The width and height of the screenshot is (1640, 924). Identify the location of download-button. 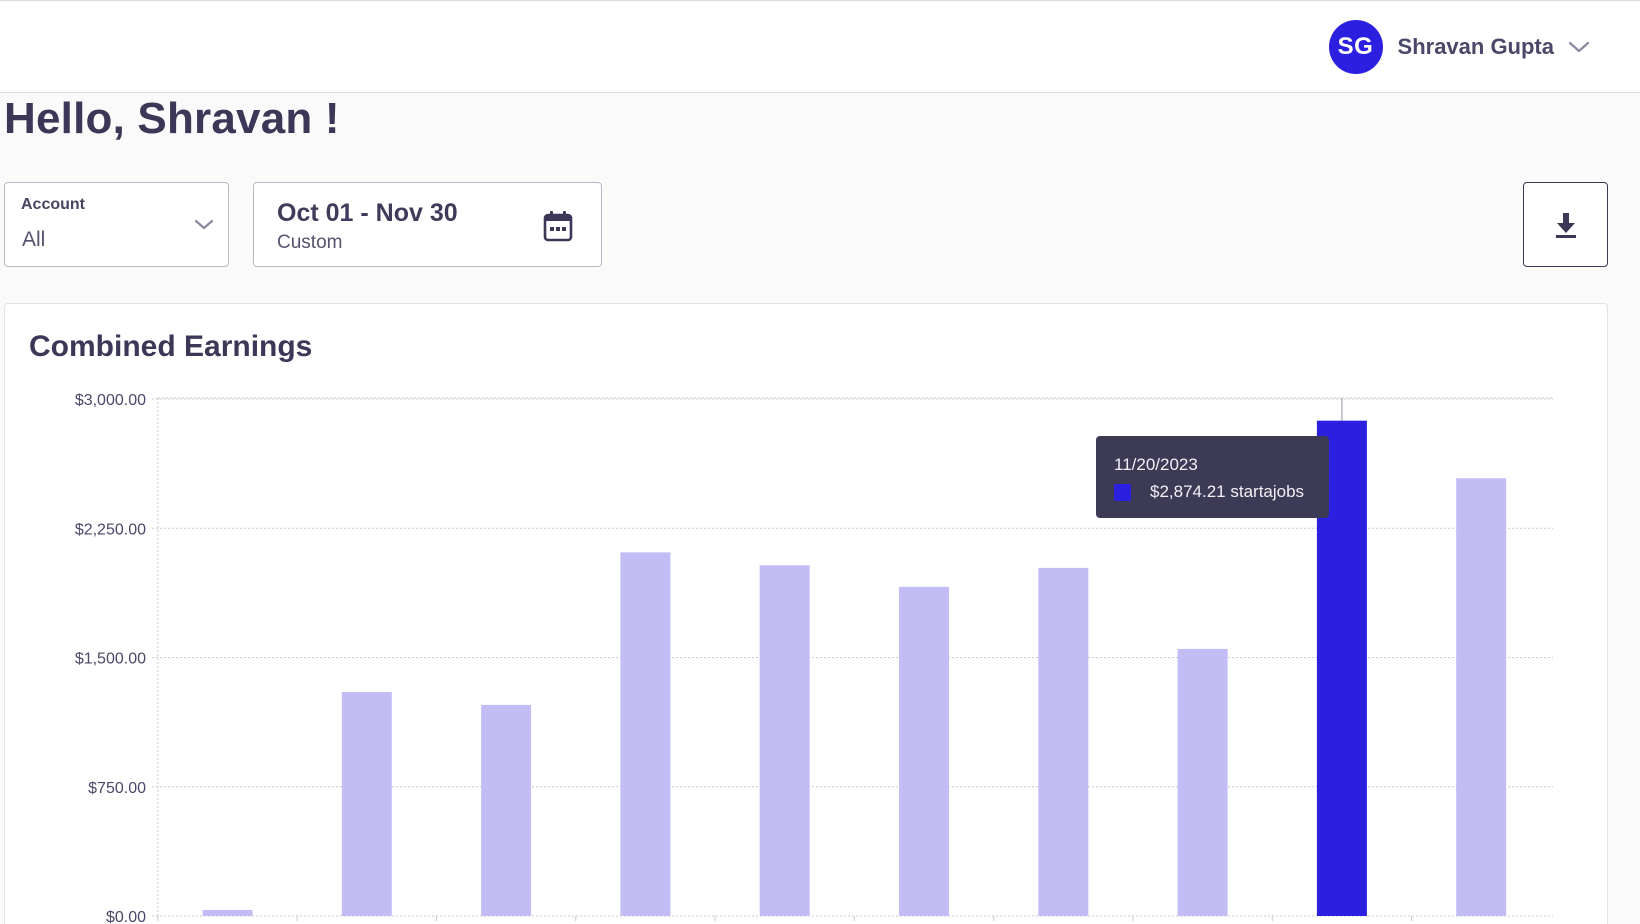
(1565, 224).